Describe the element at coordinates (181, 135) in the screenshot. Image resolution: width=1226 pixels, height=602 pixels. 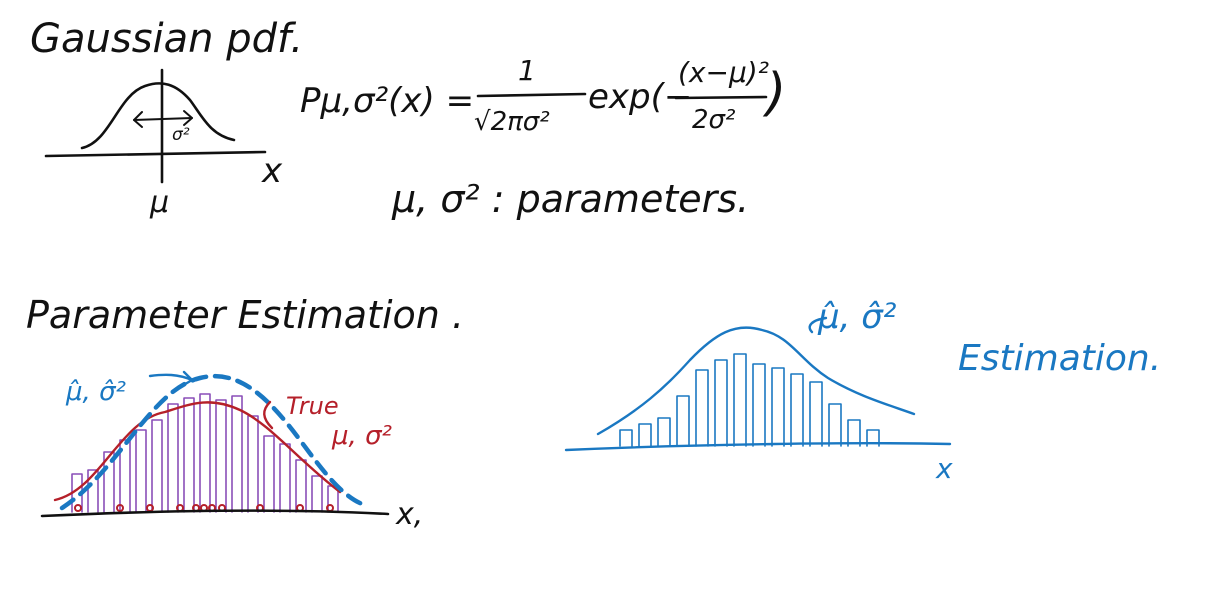
I see `sketch-sigma-label: σ²` at that location.